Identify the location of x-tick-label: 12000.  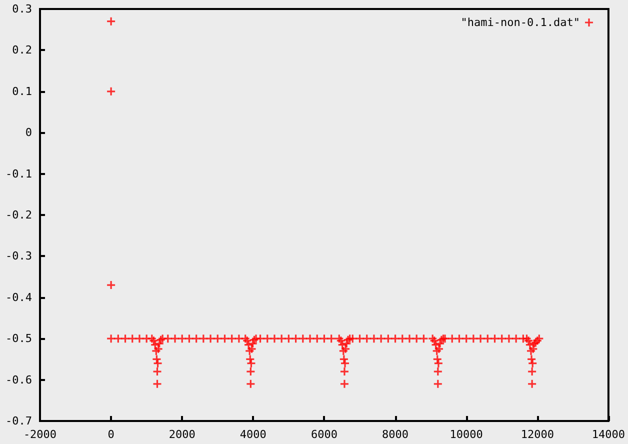
(537, 434).